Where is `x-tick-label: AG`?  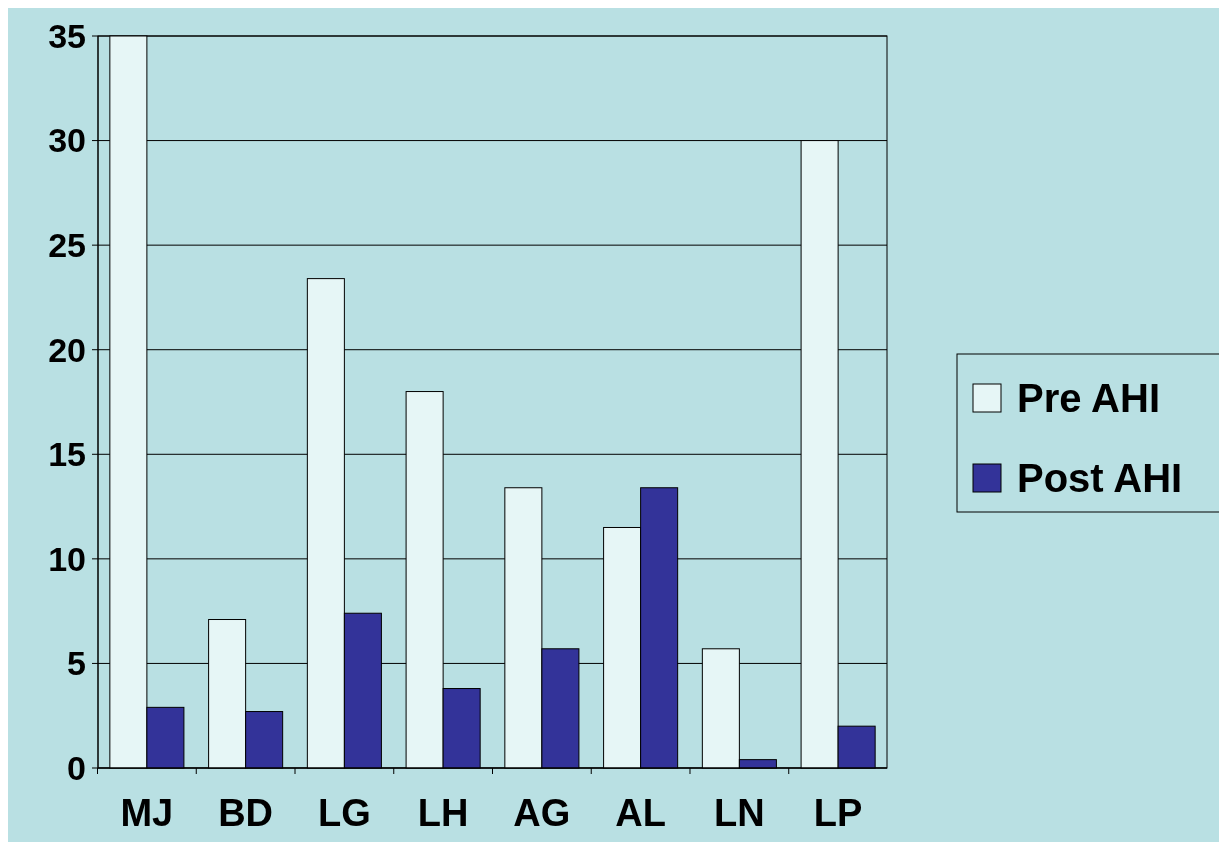
x-tick-label: AG is located at coordinates (542, 813).